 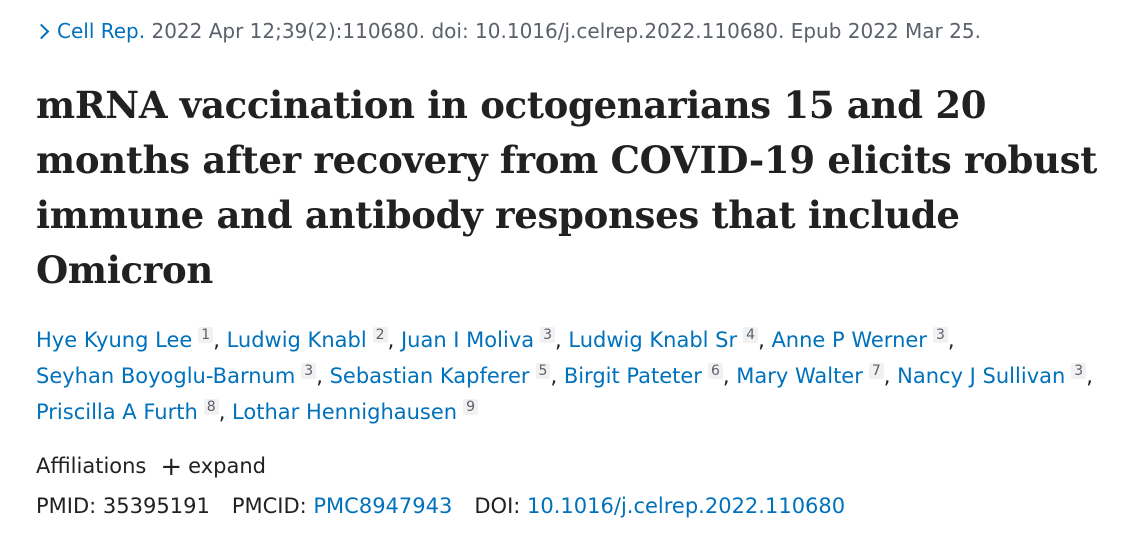 What do you see at coordinates (171, 467) in the screenshot?
I see `plus-icon: +` at bounding box center [171, 467].